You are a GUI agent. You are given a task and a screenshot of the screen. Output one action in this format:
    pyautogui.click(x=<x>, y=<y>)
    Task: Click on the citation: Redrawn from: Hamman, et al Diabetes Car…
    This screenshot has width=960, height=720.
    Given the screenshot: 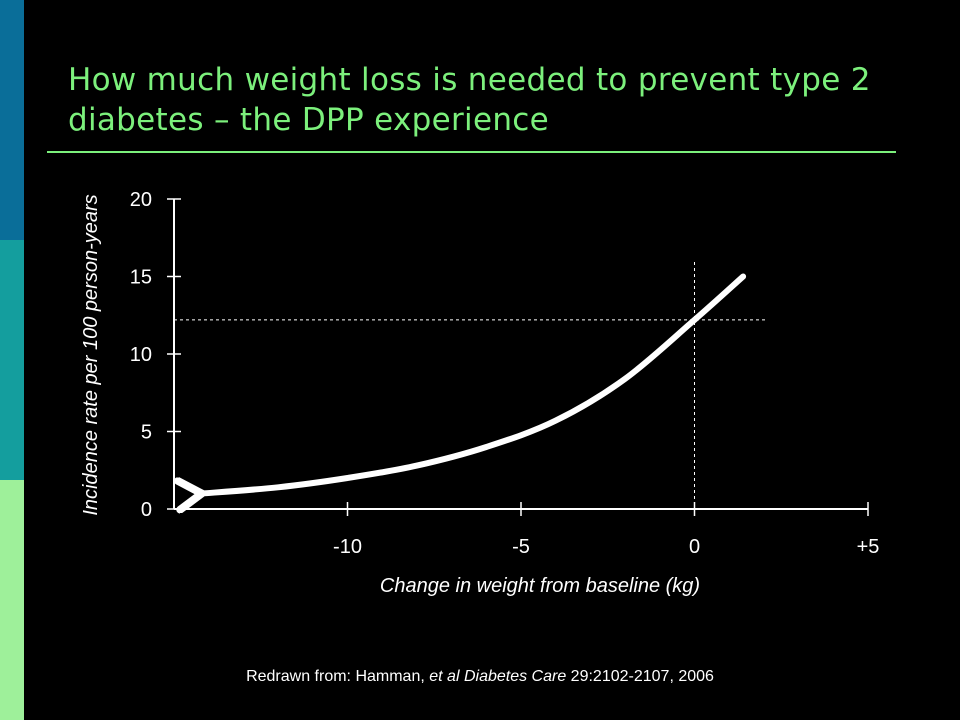 What is the action you would take?
    pyautogui.click(x=480, y=677)
    